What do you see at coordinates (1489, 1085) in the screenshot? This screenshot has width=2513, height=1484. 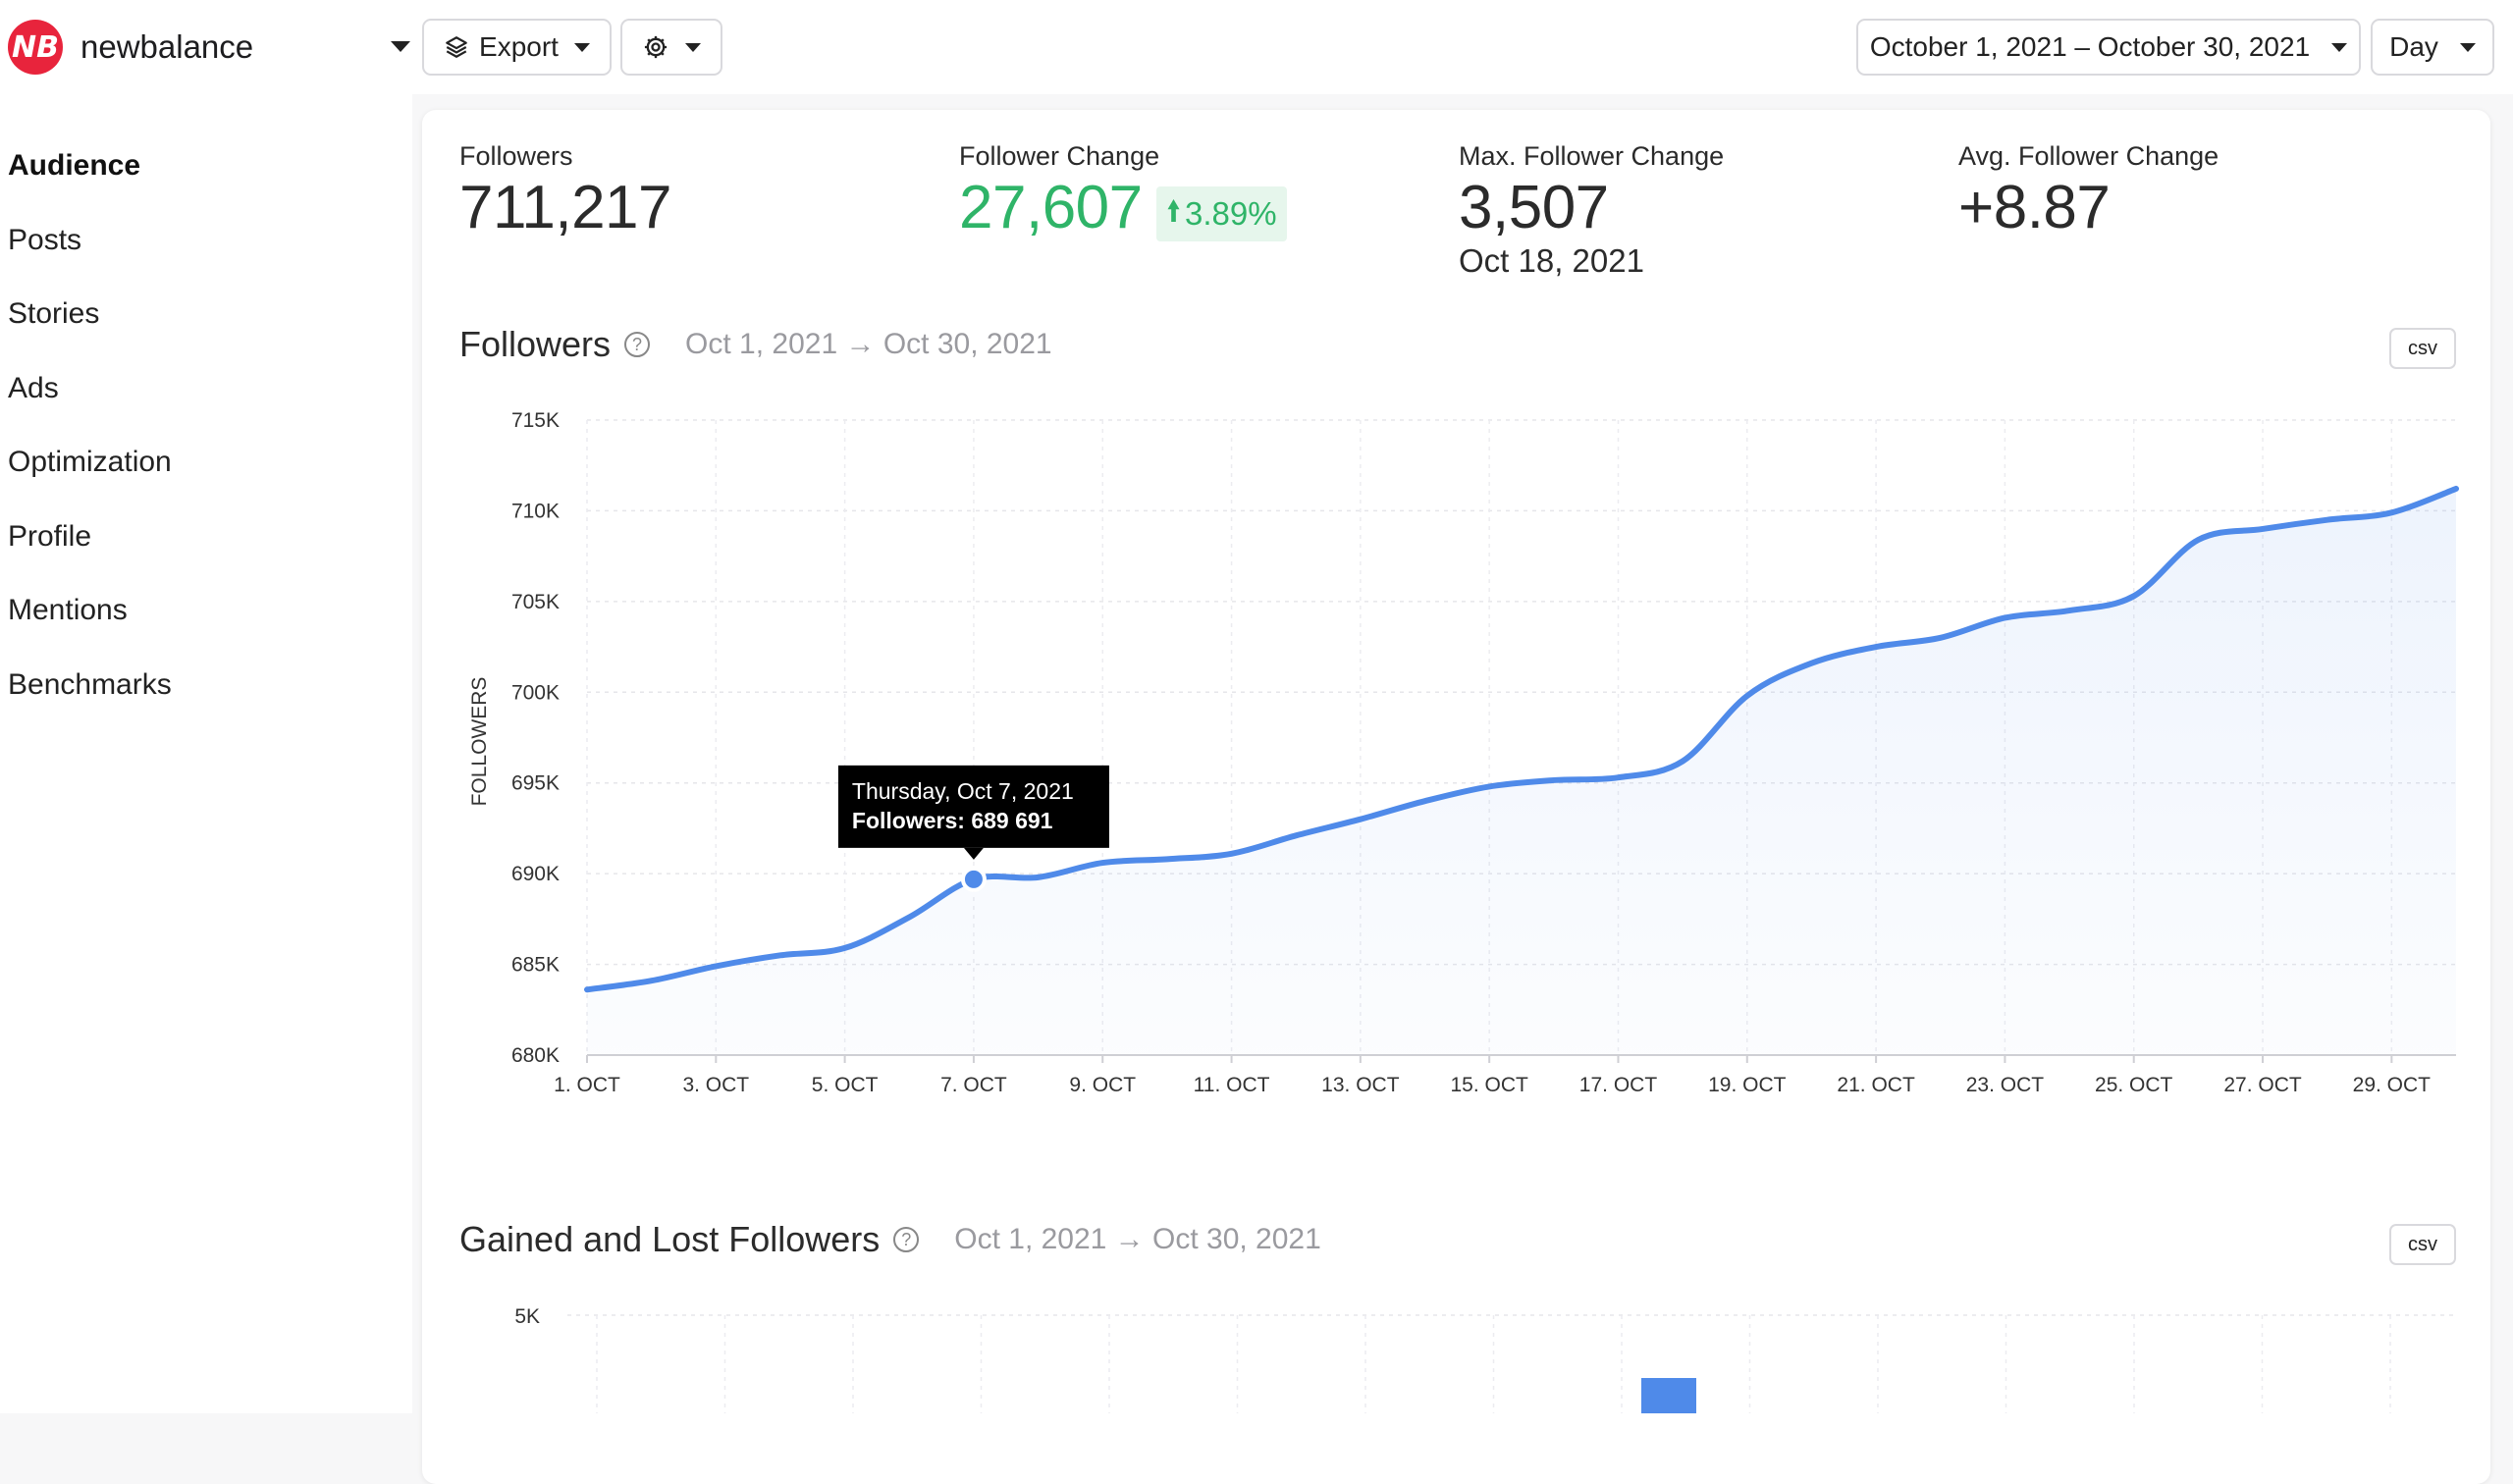 I see `x-tick-label: 15. OCT` at bounding box center [1489, 1085].